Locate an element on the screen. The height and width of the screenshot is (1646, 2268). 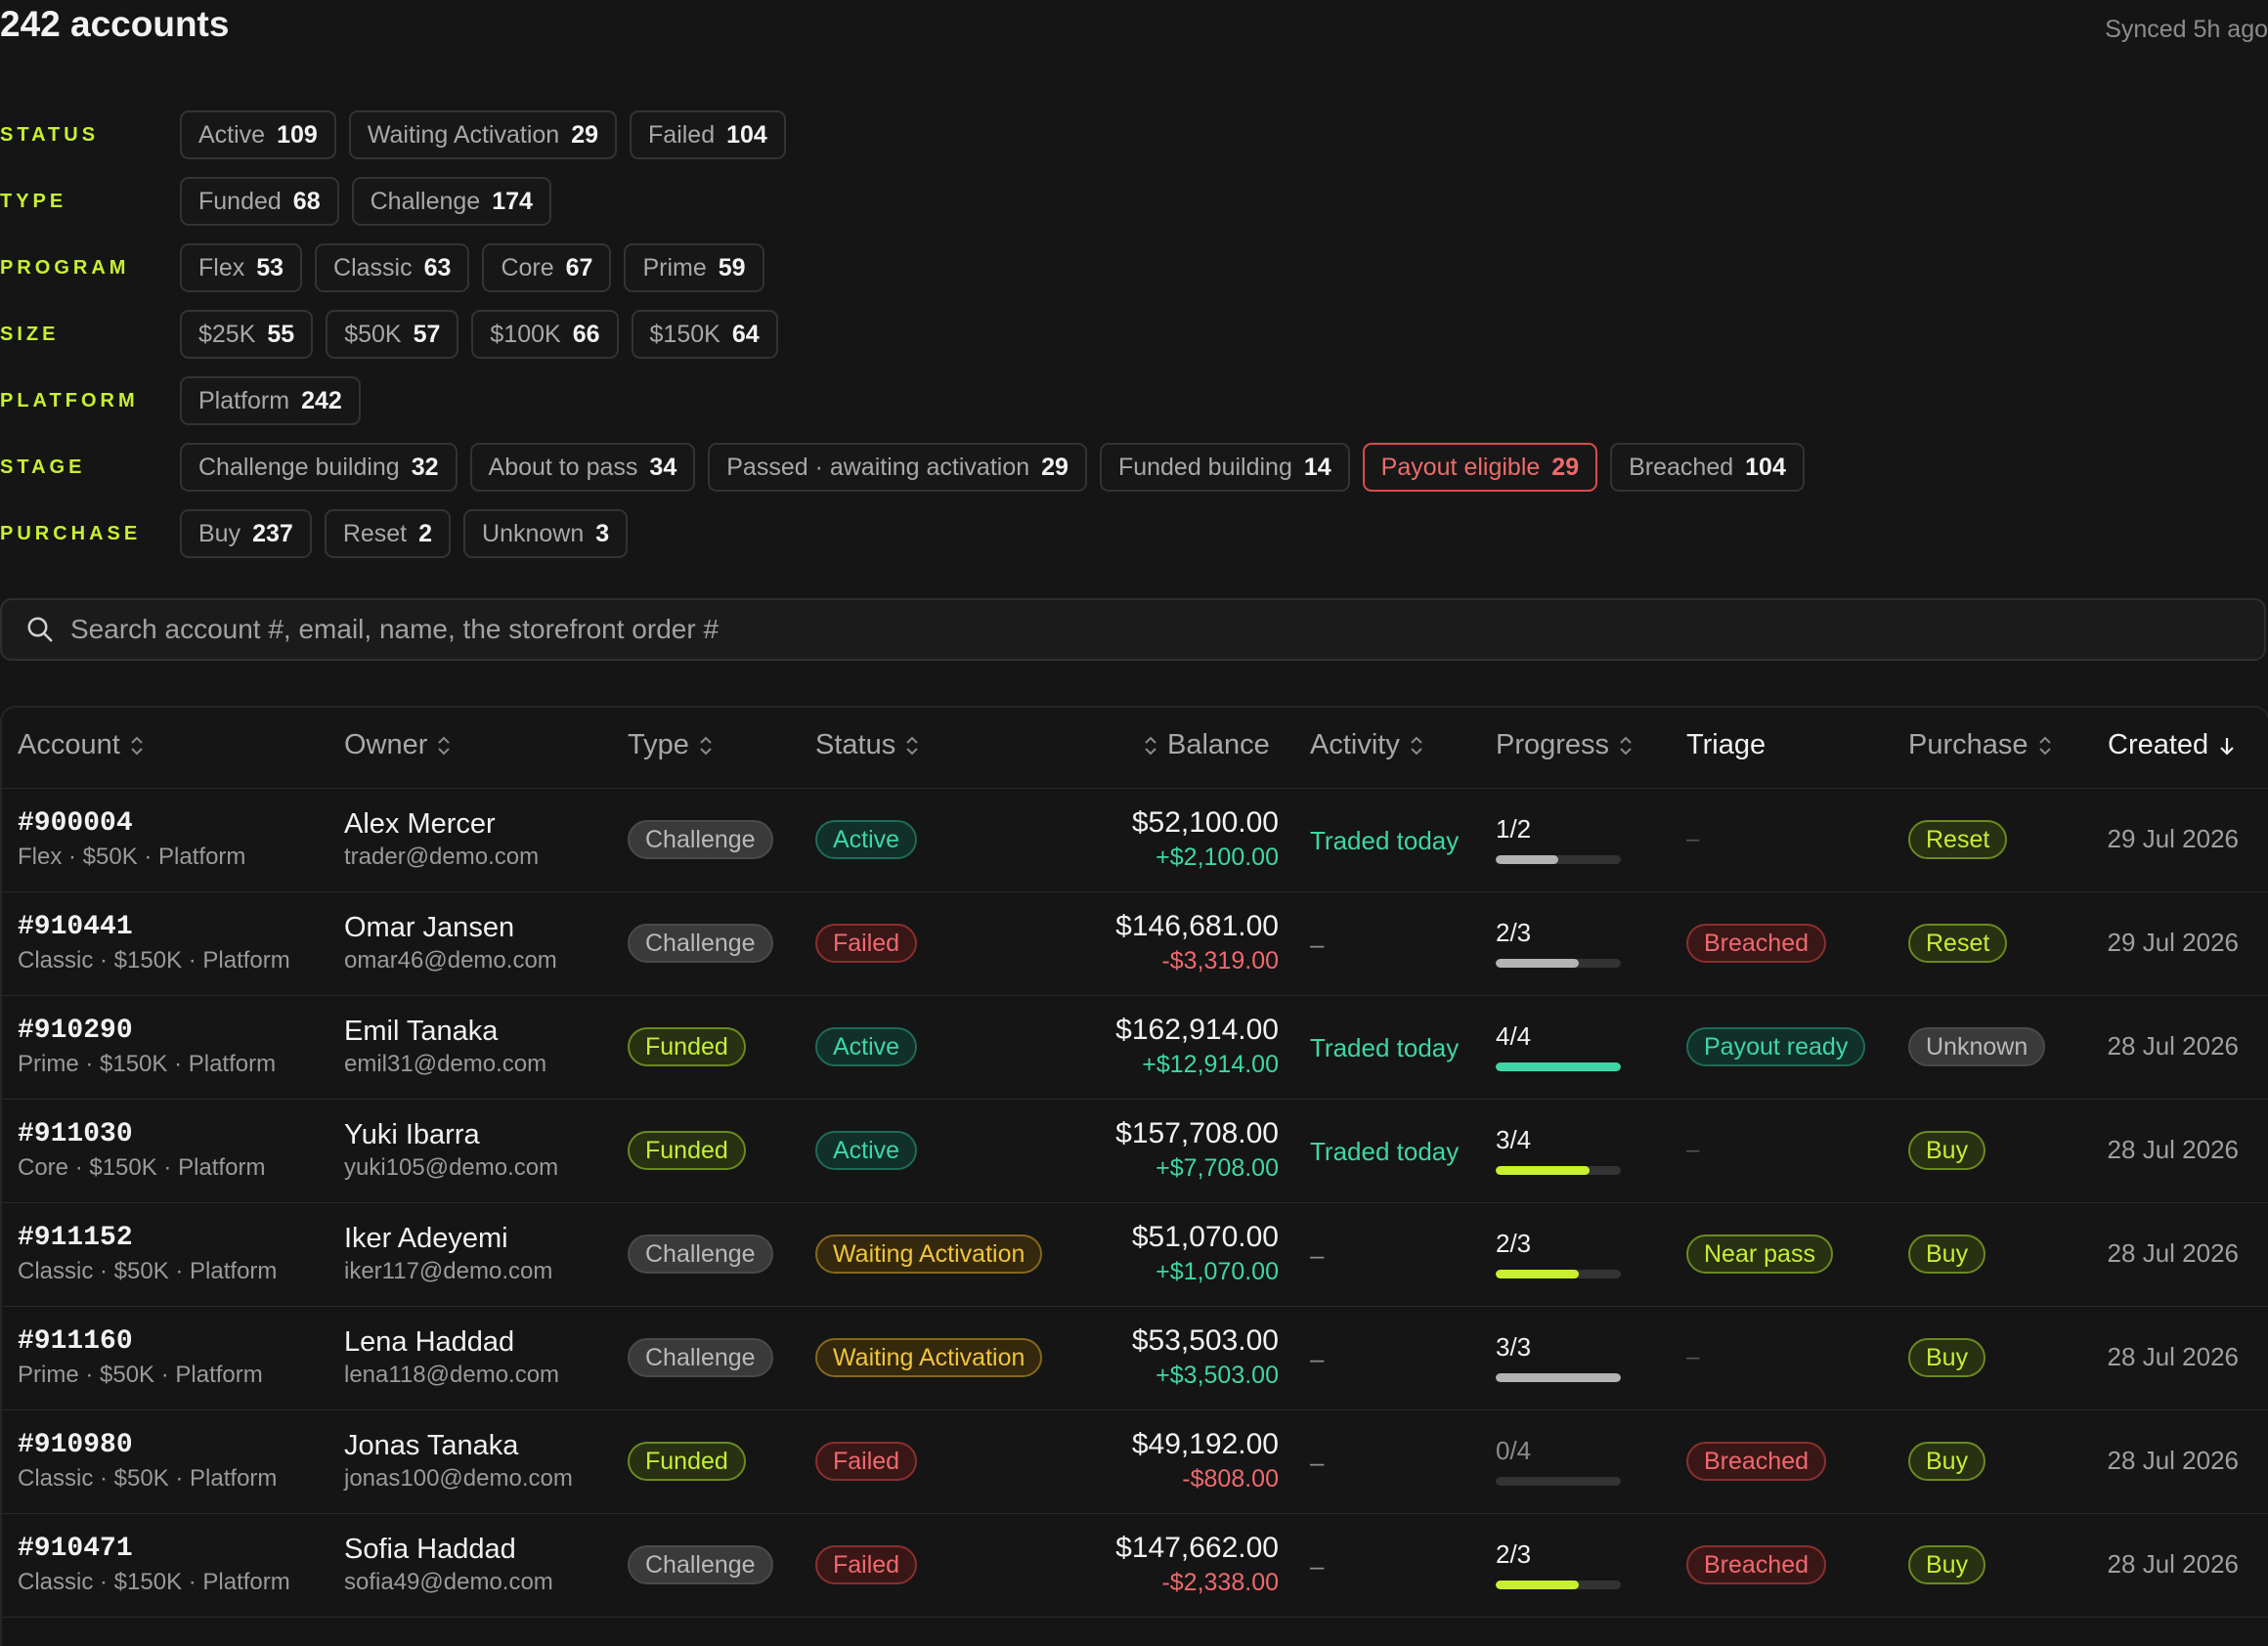
column-progress: Progress is located at coordinates (1564, 745).